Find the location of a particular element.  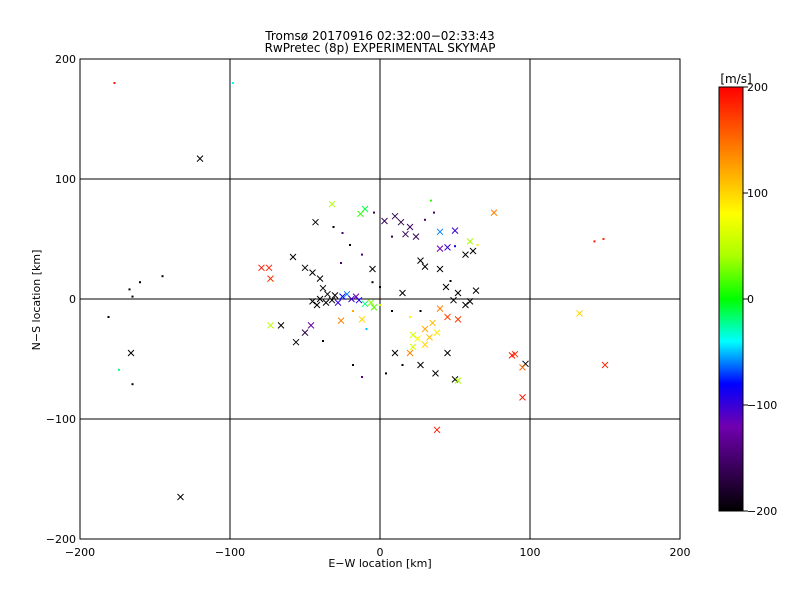

colorbar-tick-label: −200 is located at coordinates (762, 511).